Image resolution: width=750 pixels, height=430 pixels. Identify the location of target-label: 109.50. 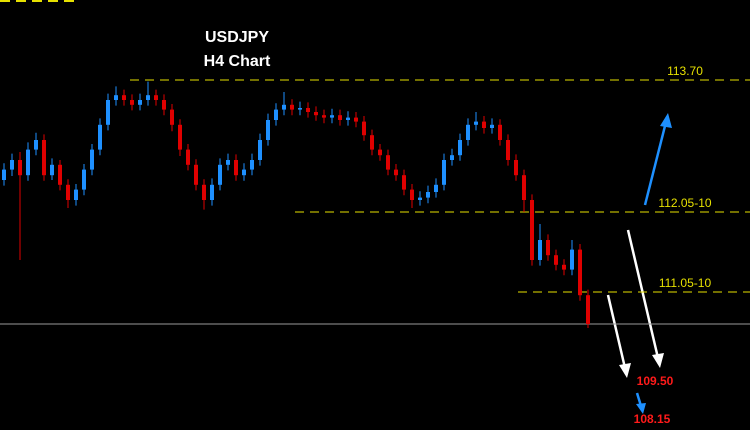
(655, 381).